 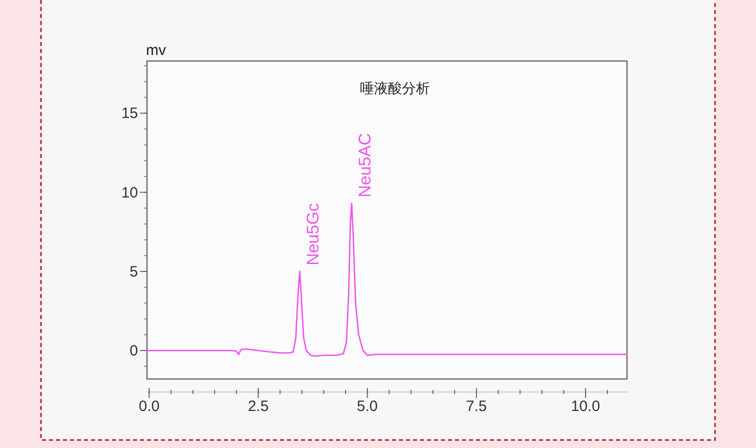 I want to click on text: 唾液酸分析, so click(x=395, y=88).